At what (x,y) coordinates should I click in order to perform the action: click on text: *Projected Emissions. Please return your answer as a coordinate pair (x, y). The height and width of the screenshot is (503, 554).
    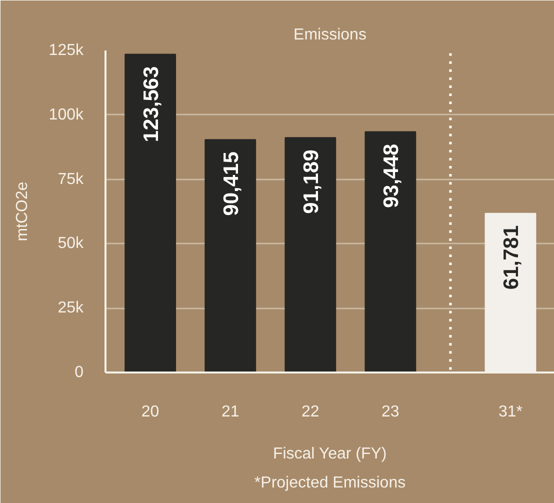
    Looking at the image, I should click on (330, 483).